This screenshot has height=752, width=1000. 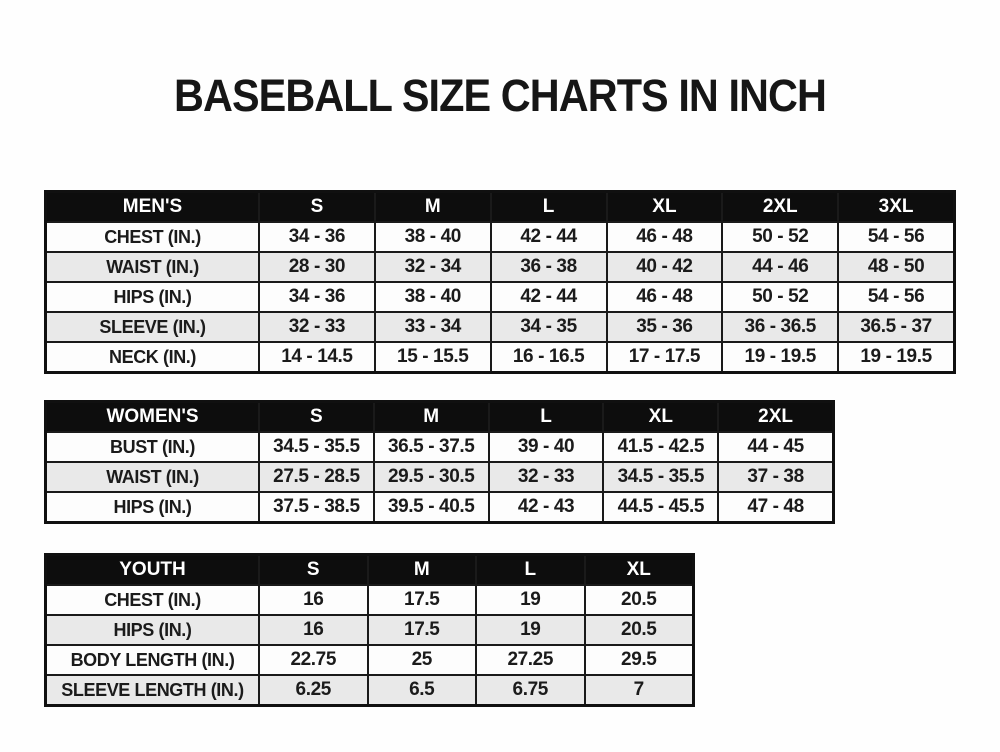 What do you see at coordinates (546, 507) in the screenshot?
I see `size-cell: 42 - 43` at bounding box center [546, 507].